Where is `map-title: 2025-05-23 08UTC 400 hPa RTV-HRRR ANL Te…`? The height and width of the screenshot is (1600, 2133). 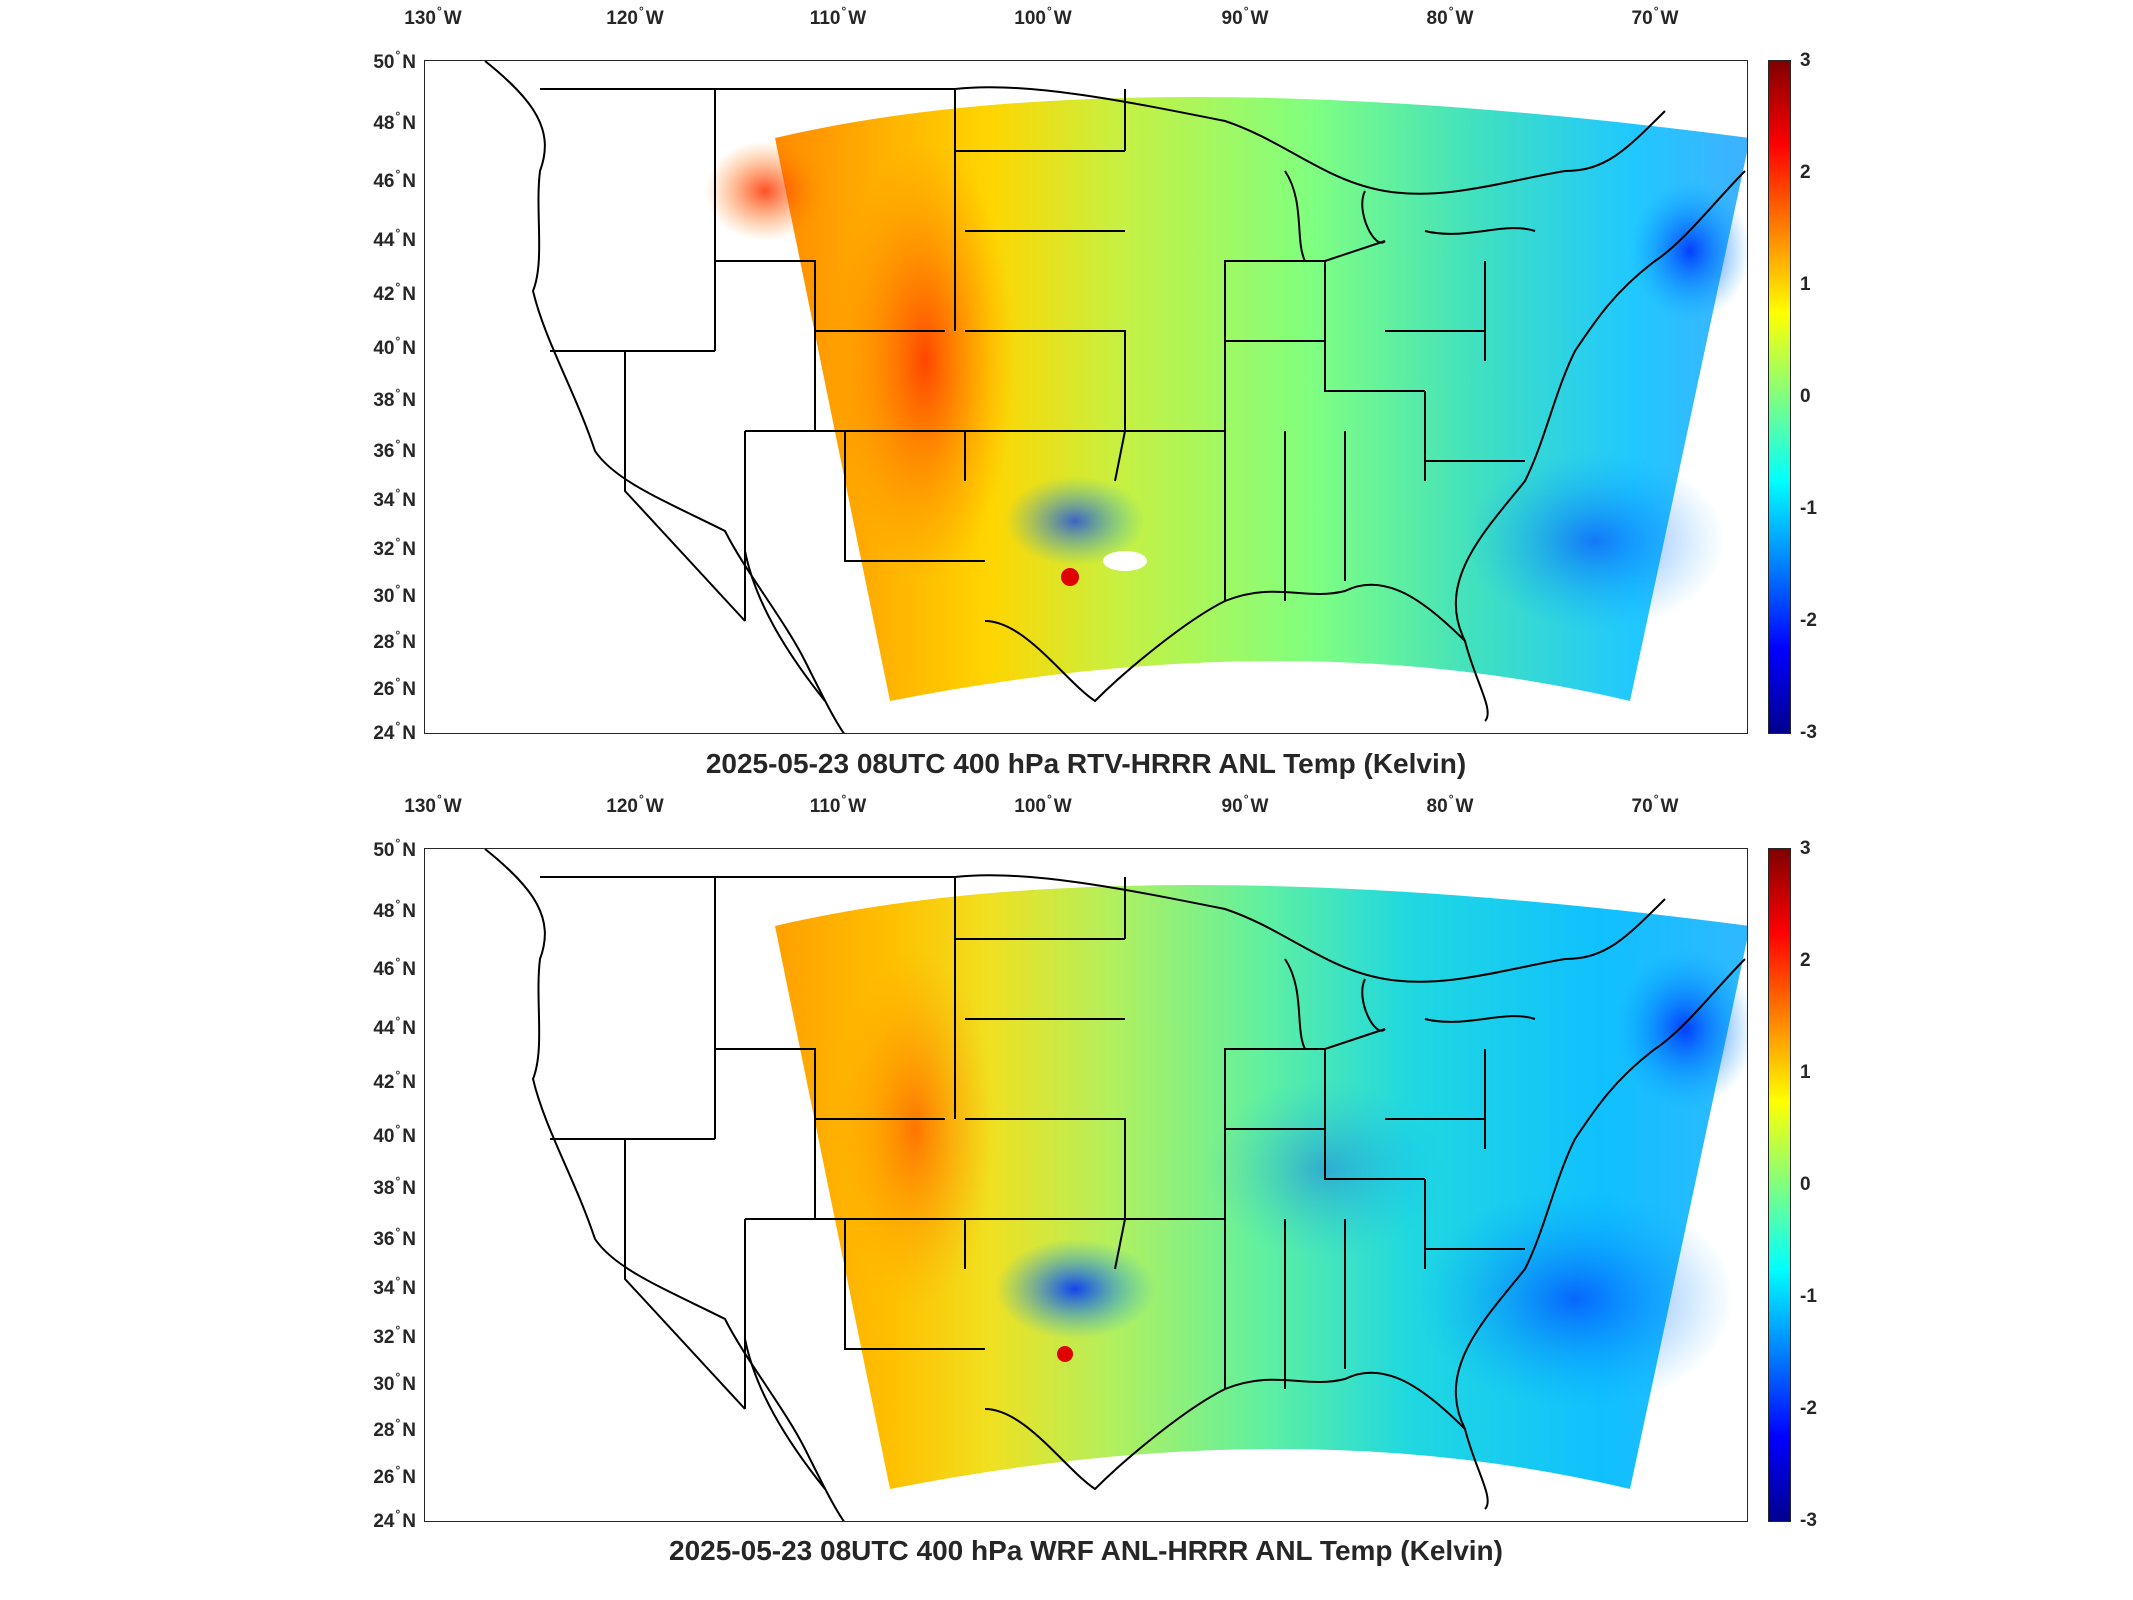
map-title: 2025-05-23 08UTC 400 hPa RTV-HRRR ANL Te… is located at coordinates (1086, 763).